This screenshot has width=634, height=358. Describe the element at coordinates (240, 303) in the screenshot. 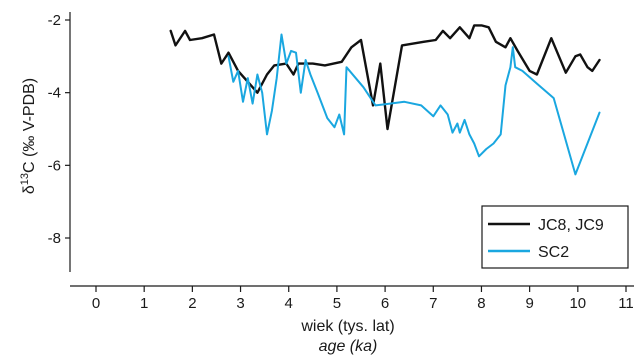

I see `x-tick-label: 3` at that location.